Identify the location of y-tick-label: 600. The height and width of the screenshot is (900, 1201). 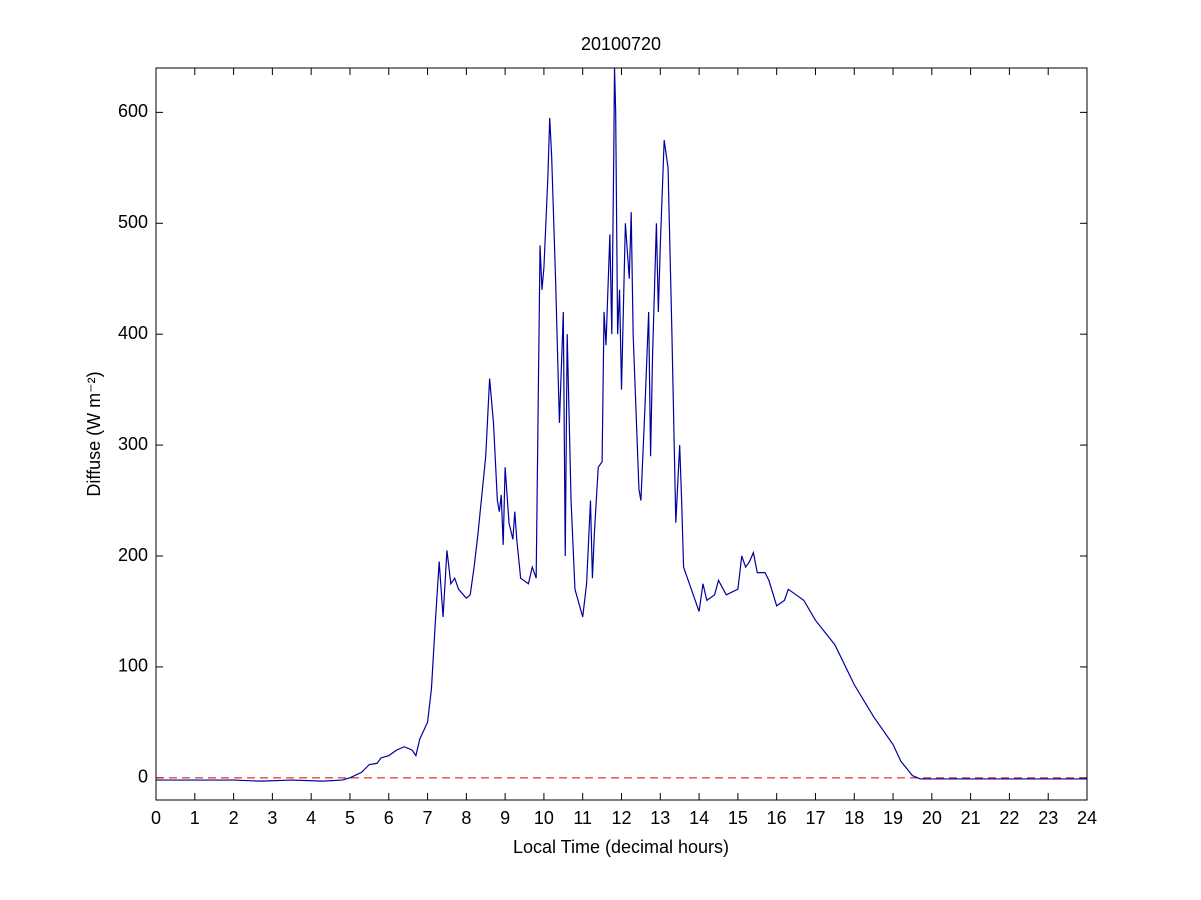
(133, 111).